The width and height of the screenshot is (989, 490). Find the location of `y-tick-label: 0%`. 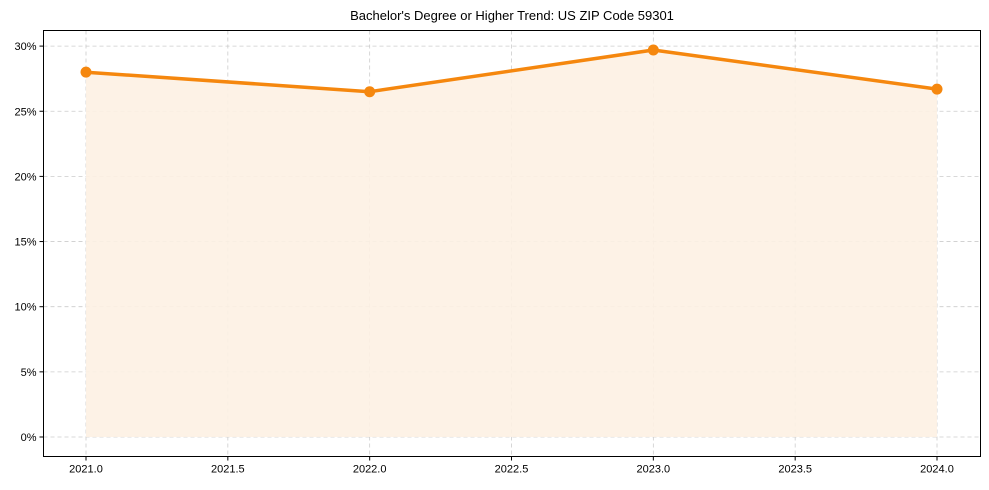

y-tick-label: 0% is located at coordinates (29, 438).